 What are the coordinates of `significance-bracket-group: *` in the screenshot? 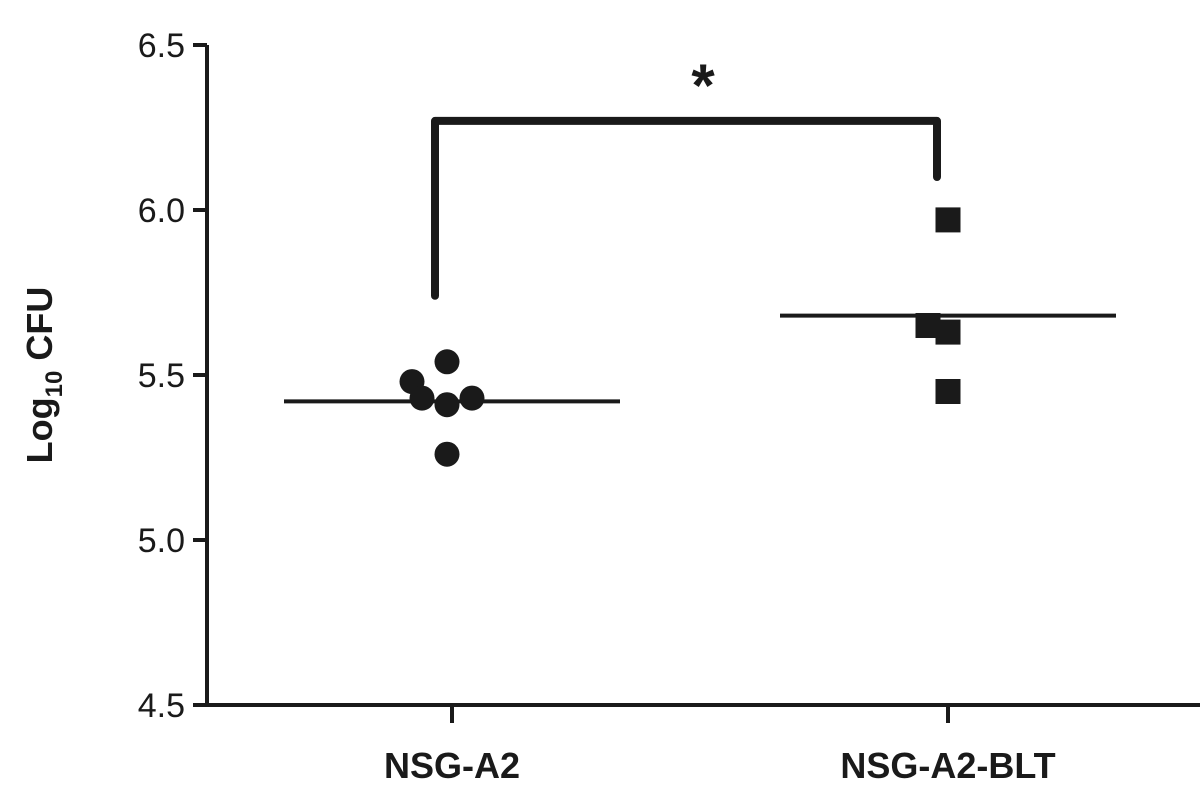 It's located at (686, 176).